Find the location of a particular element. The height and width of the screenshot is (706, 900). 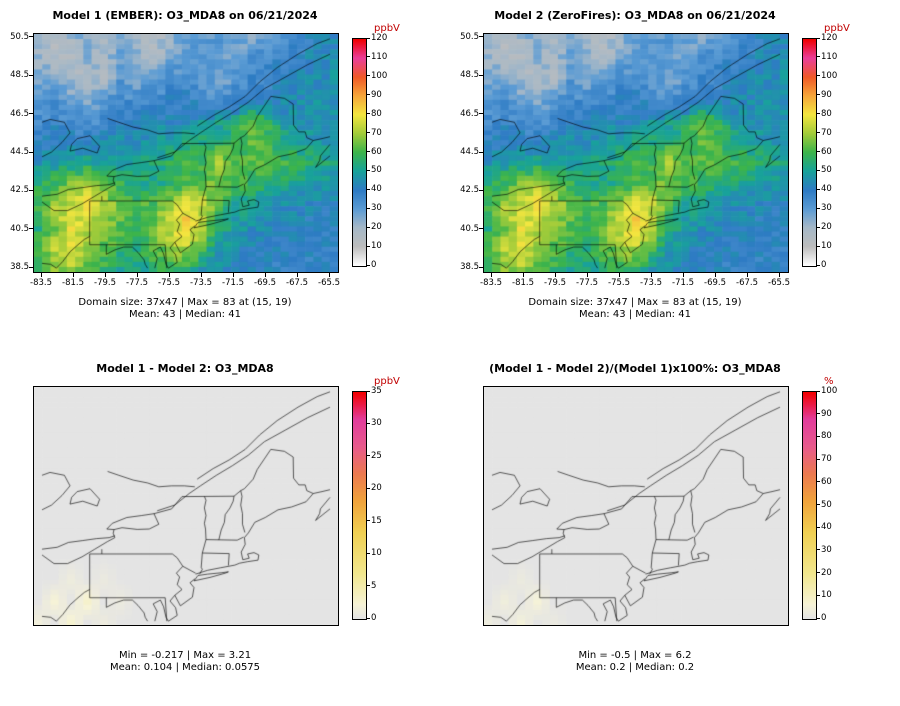

x-tick-label: -83.5 is located at coordinates (41, 283).